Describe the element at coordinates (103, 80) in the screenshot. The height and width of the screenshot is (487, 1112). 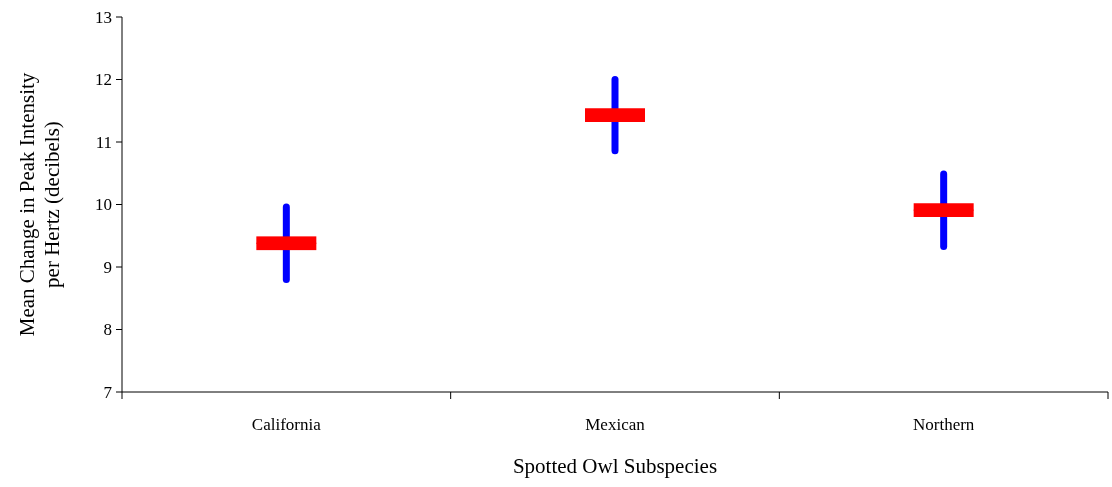
I see `y-tick-label: 12` at that location.